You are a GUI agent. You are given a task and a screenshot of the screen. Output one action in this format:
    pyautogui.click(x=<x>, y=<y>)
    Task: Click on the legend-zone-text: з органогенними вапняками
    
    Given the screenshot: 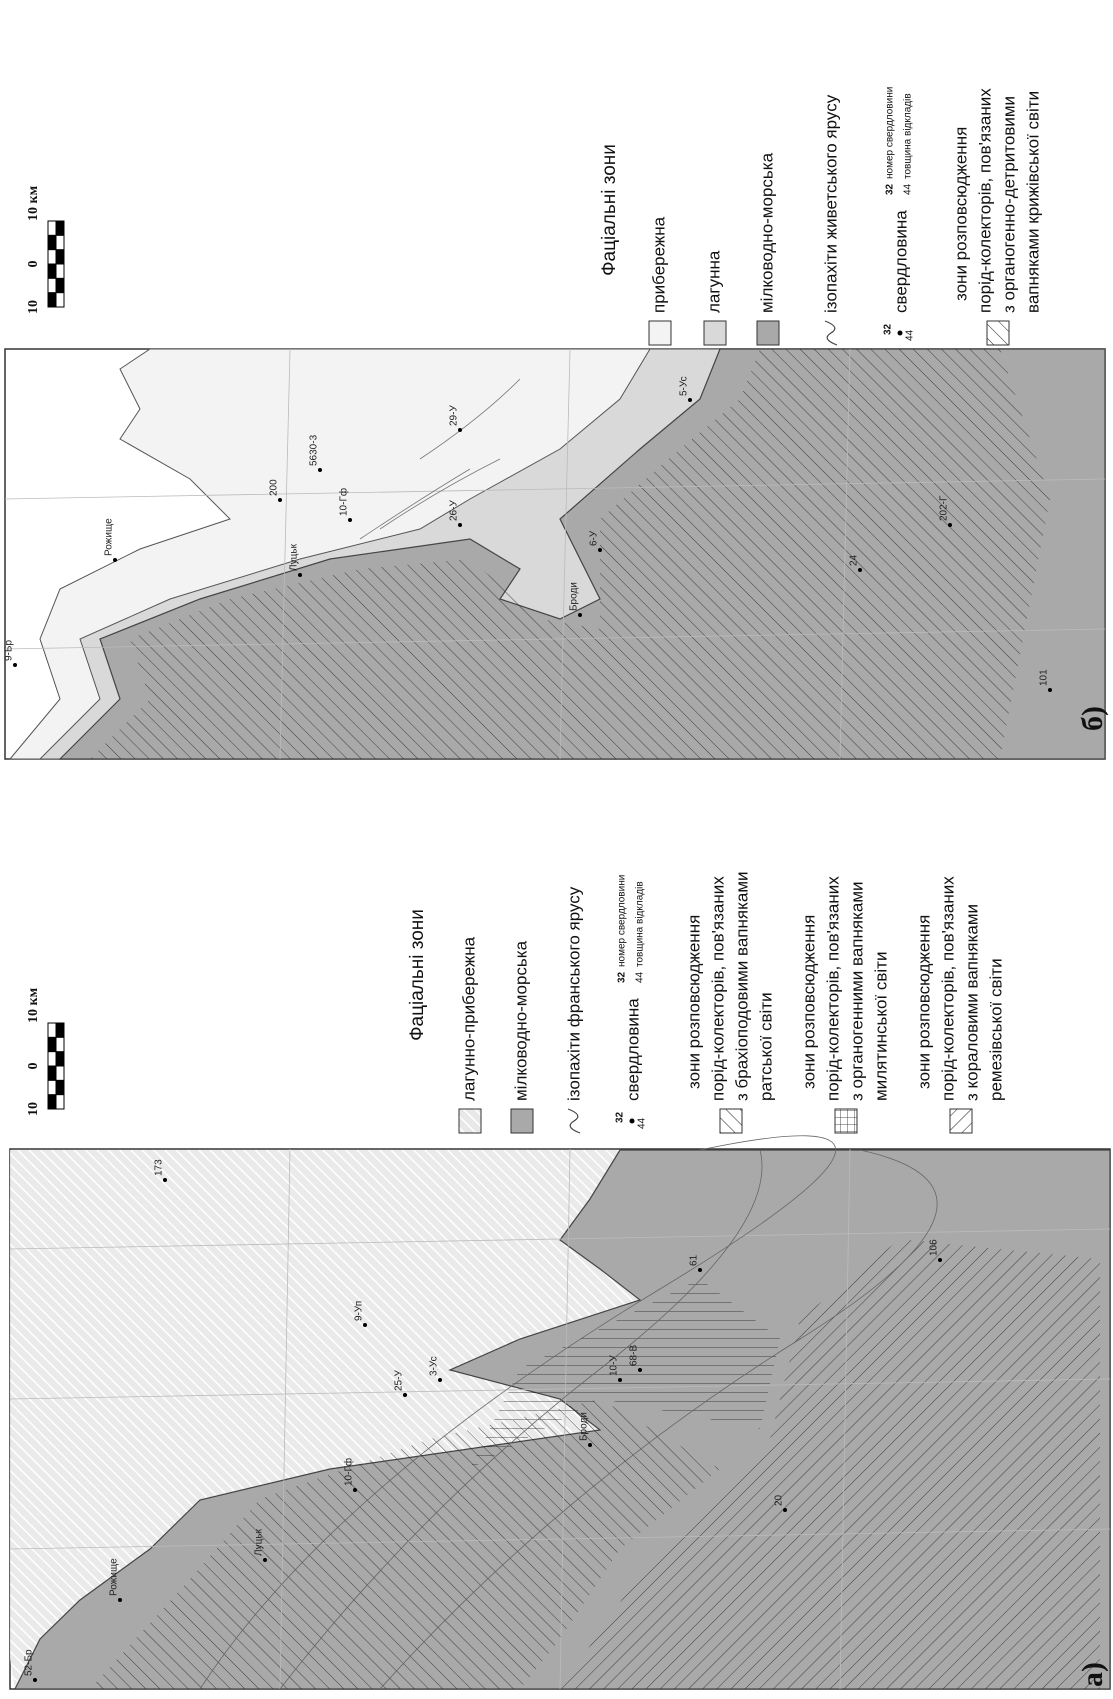 What is the action you would take?
    pyautogui.click(x=856, y=991)
    